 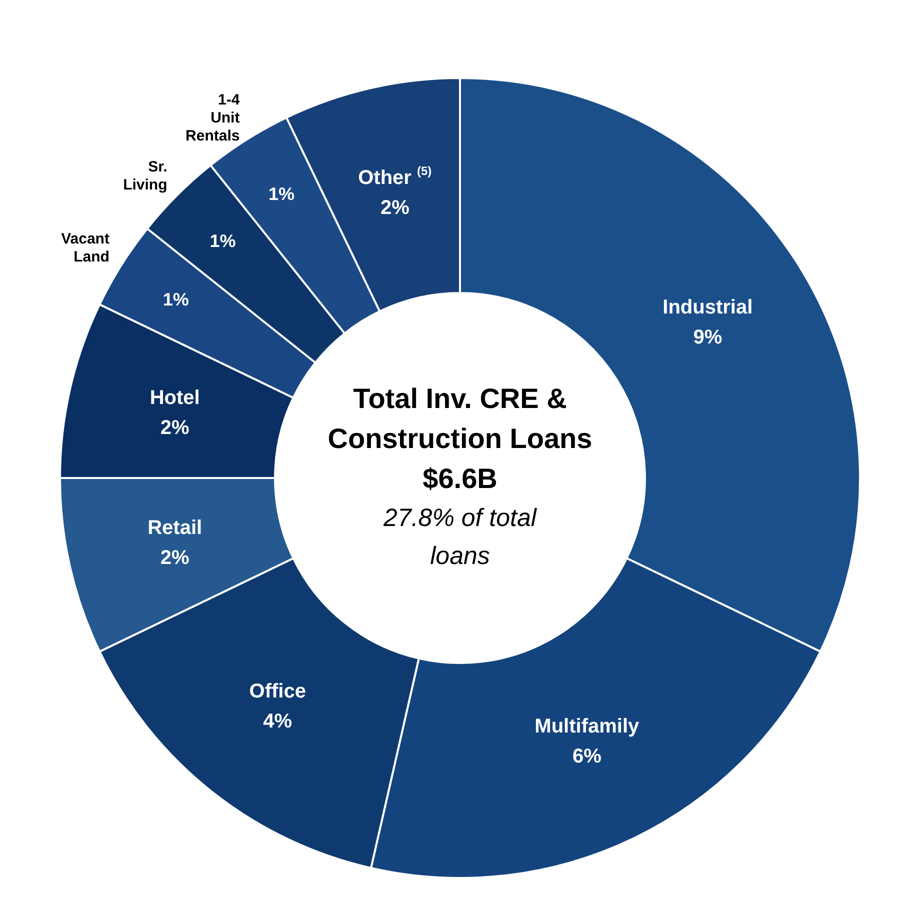 I want to click on slice-label: Retail, so click(x=175, y=528).